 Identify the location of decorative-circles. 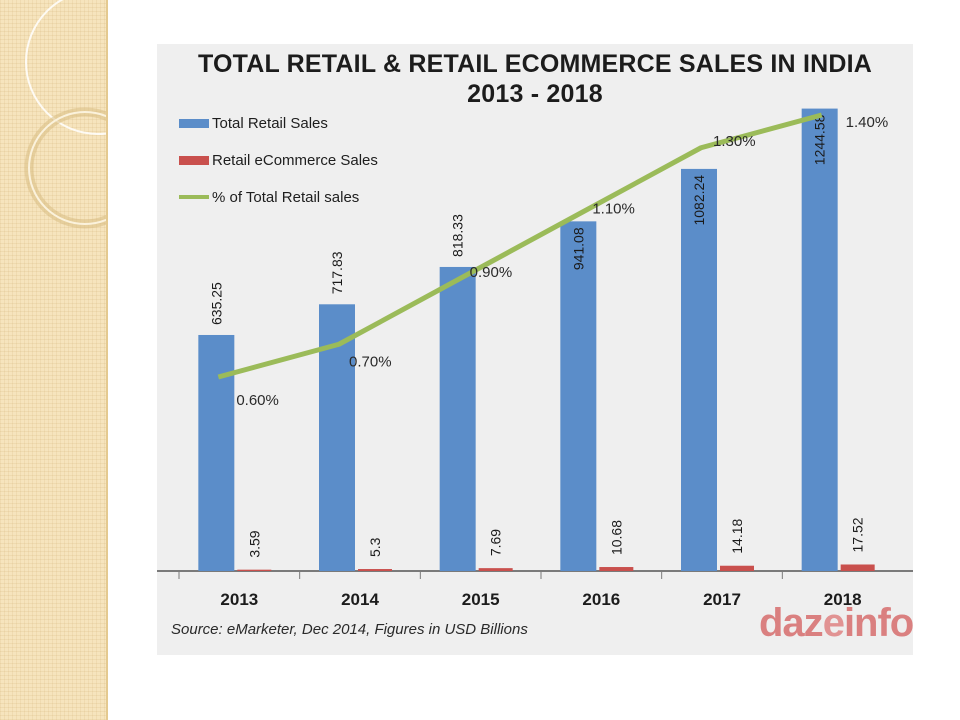
(65, 114).